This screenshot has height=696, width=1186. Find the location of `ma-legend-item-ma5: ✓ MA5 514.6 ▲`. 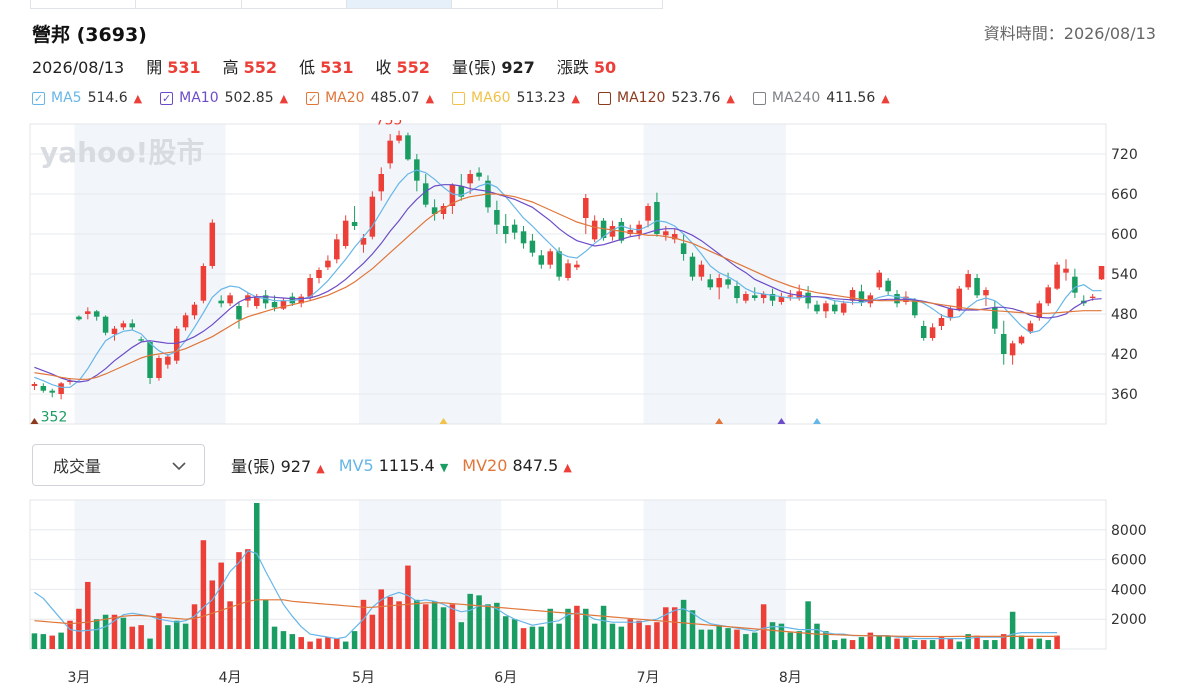

ma-legend-item-ma5: ✓ MA5 514.6 ▲ is located at coordinates (87, 98).